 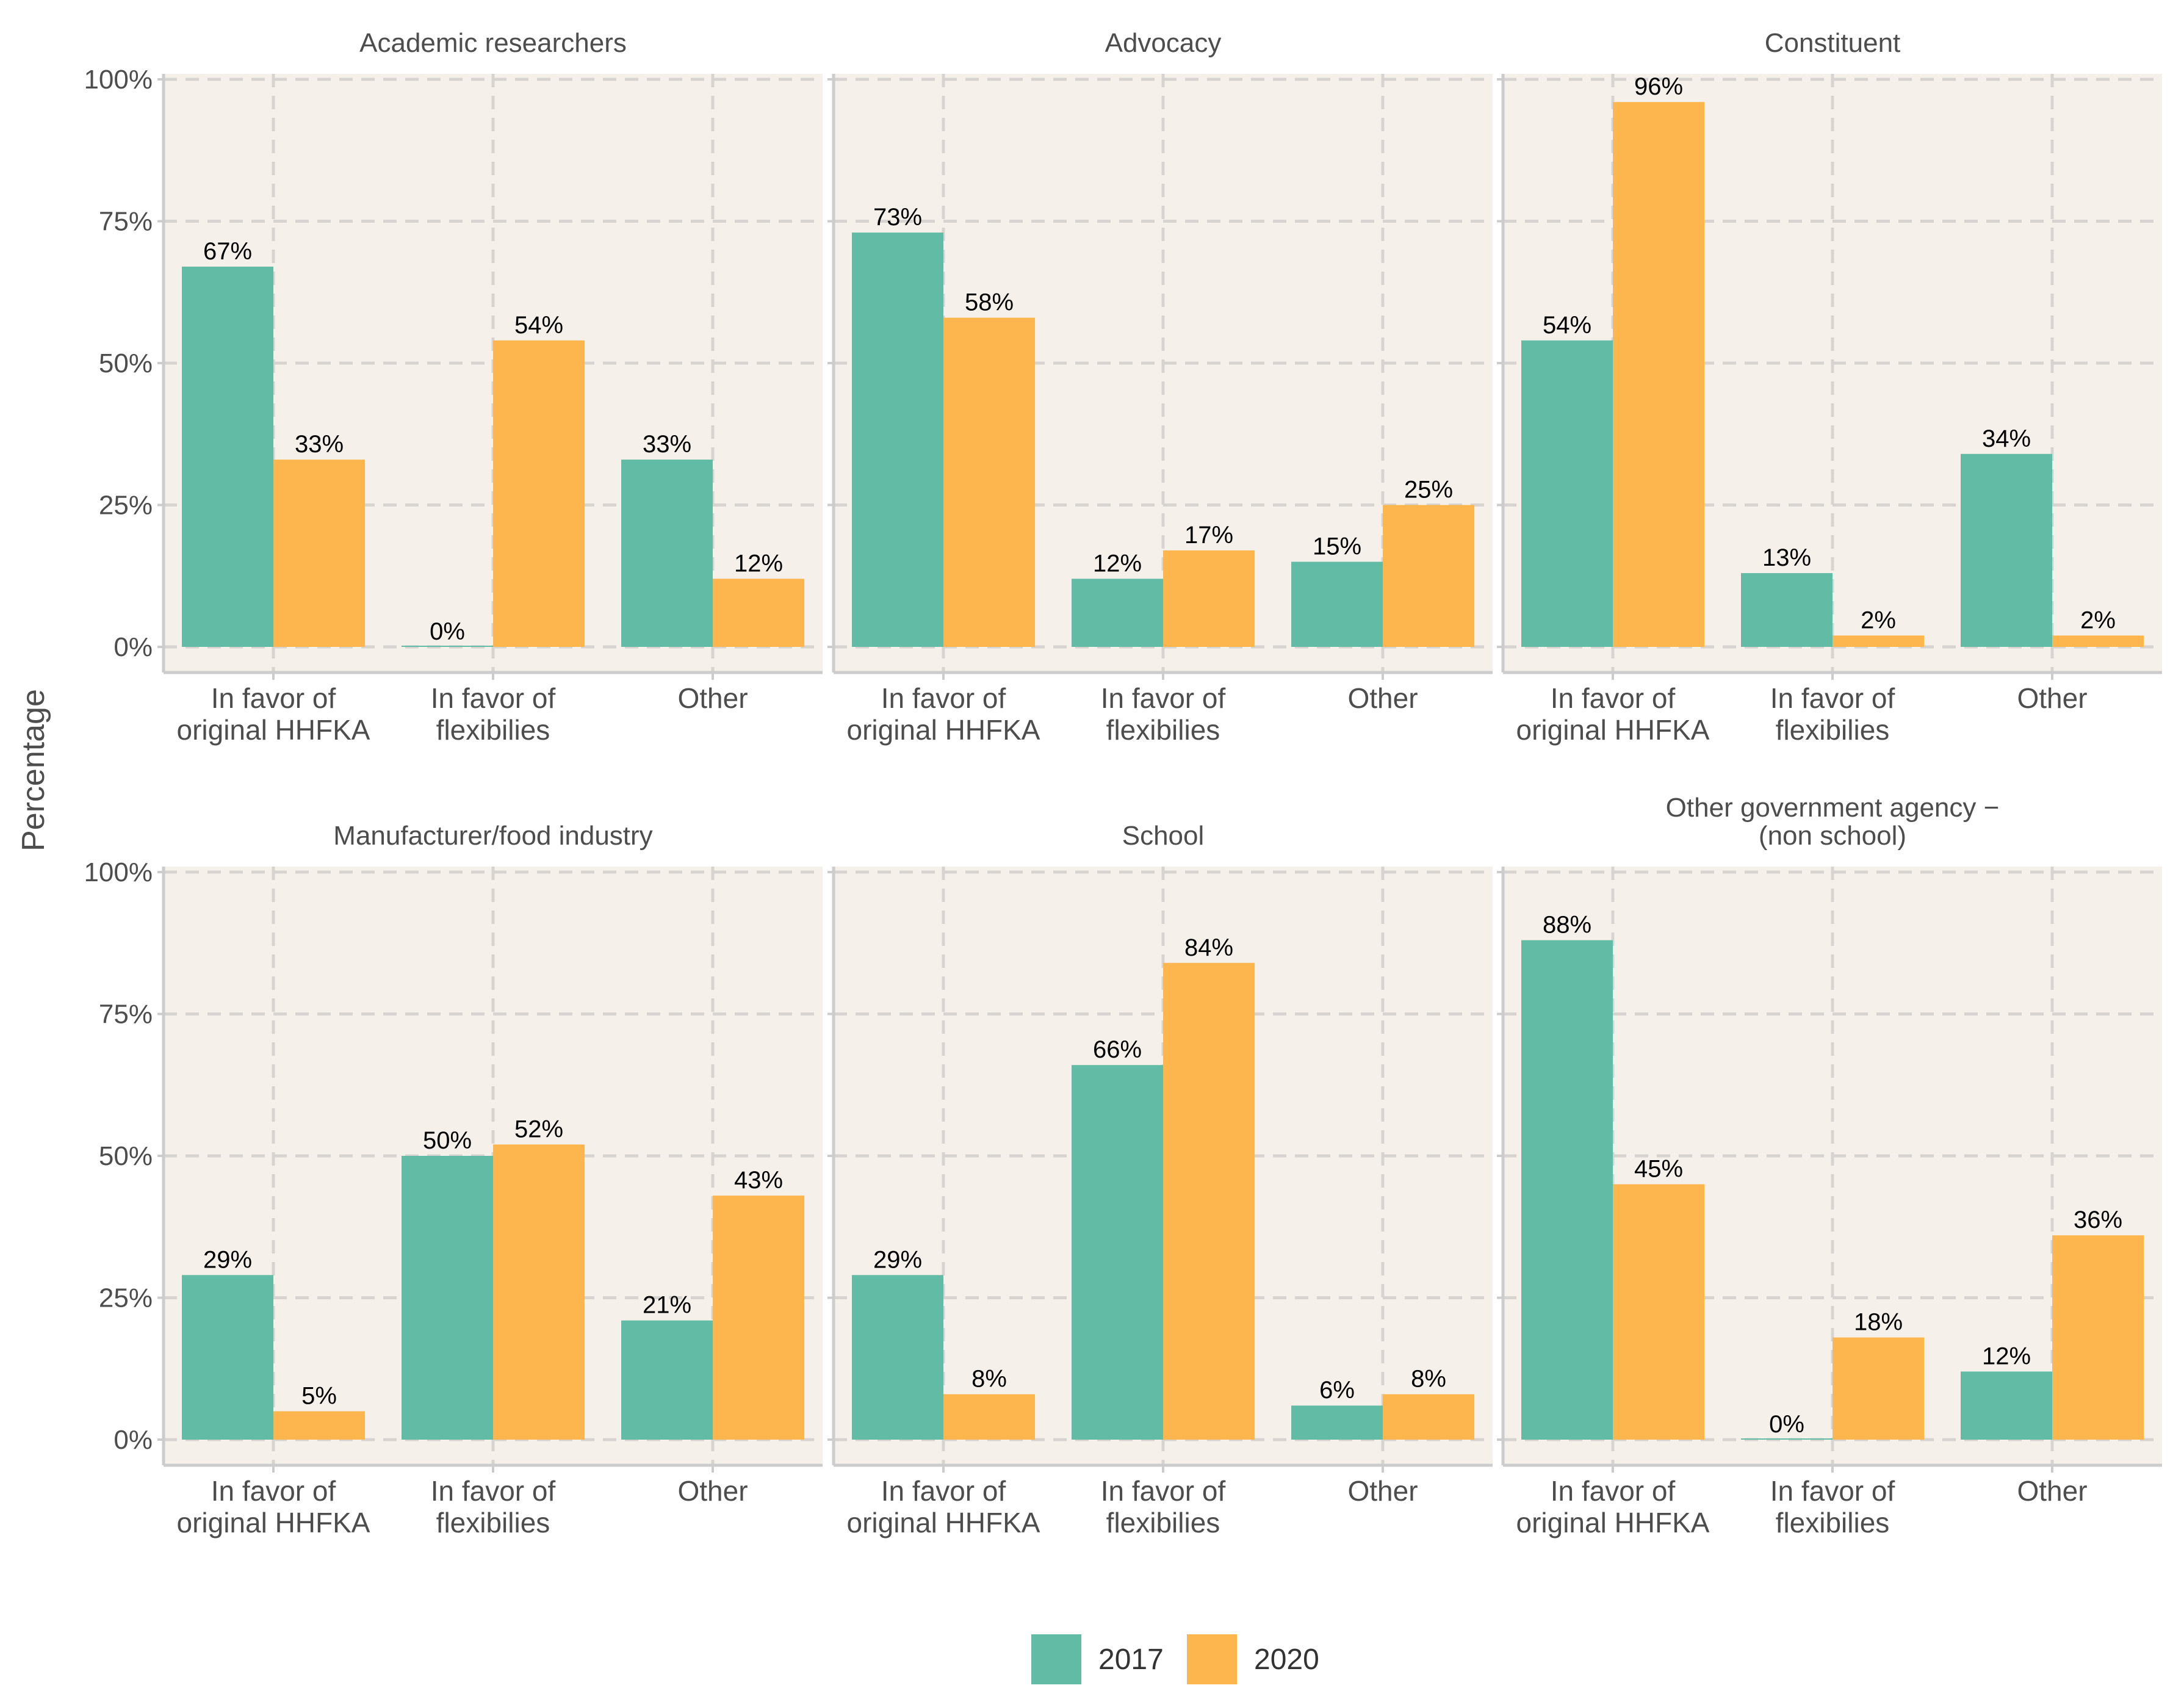 I want to click on data-label: 67%, so click(x=227, y=251).